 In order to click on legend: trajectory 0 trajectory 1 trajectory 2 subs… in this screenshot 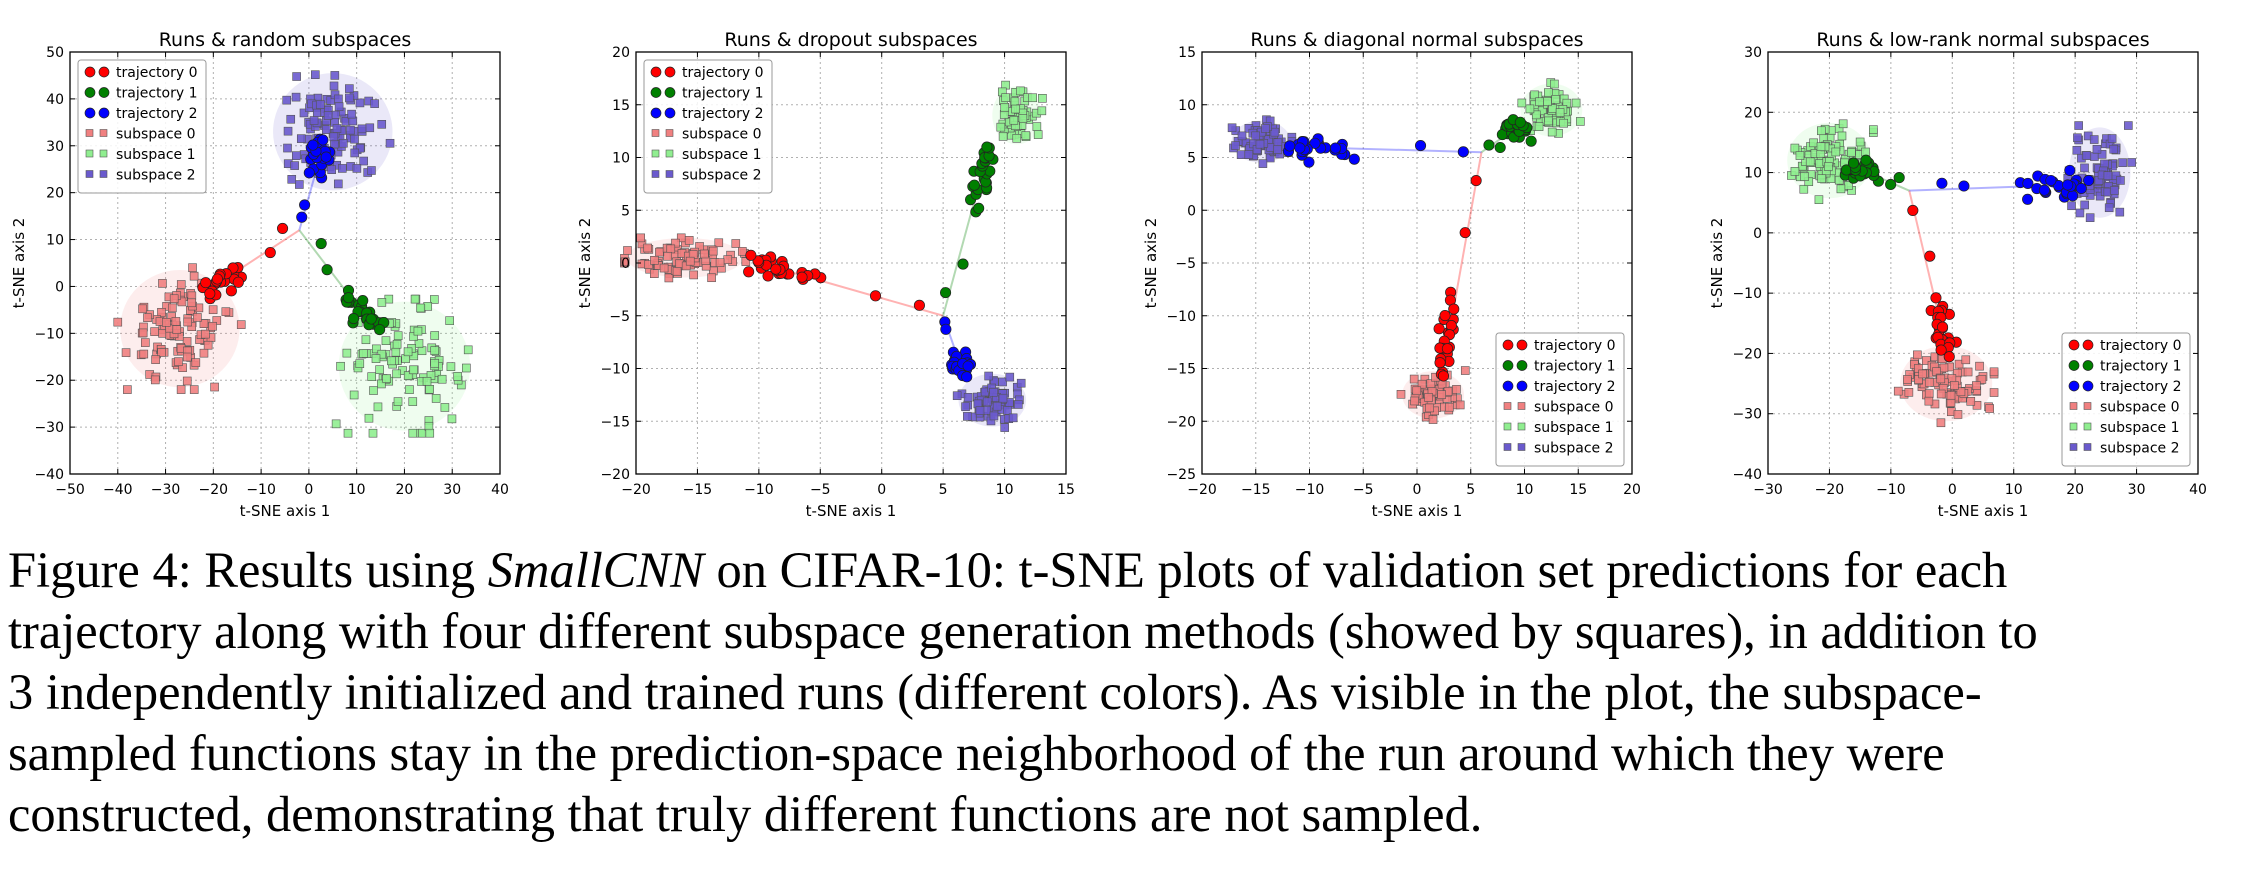, I will do `click(2126, 399)`.